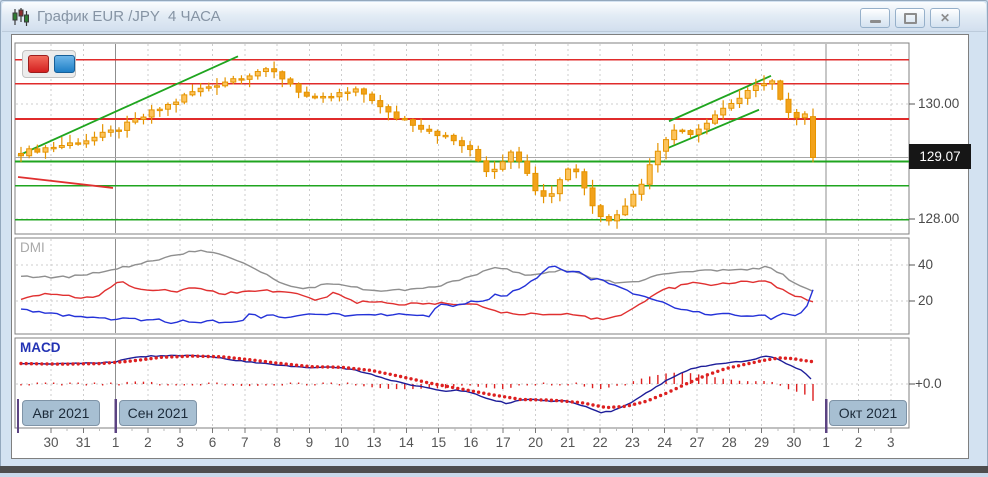 The width and height of the screenshot is (988, 477). I want to click on date-tick-label: 27, so click(697, 442).